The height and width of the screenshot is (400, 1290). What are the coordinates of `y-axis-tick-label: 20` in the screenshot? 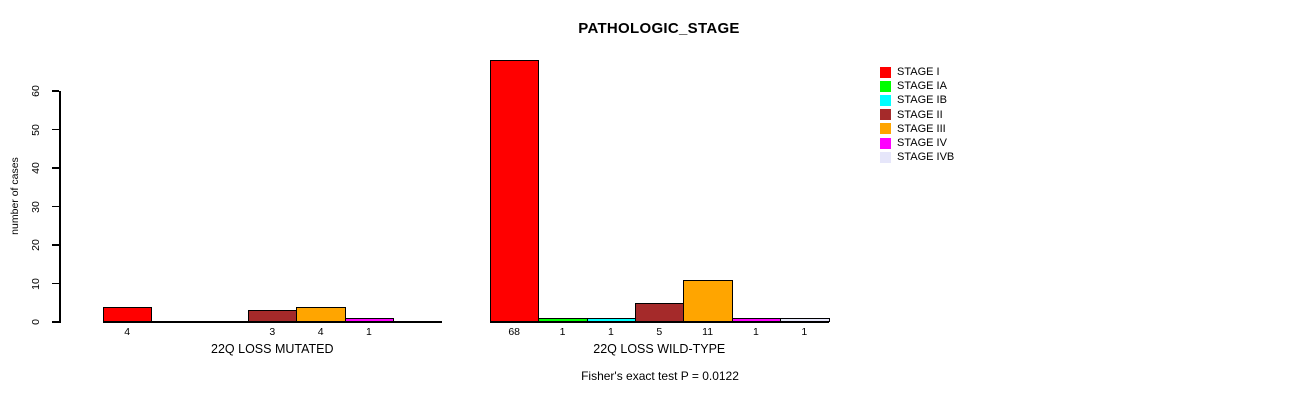 It's located at (36, 245).